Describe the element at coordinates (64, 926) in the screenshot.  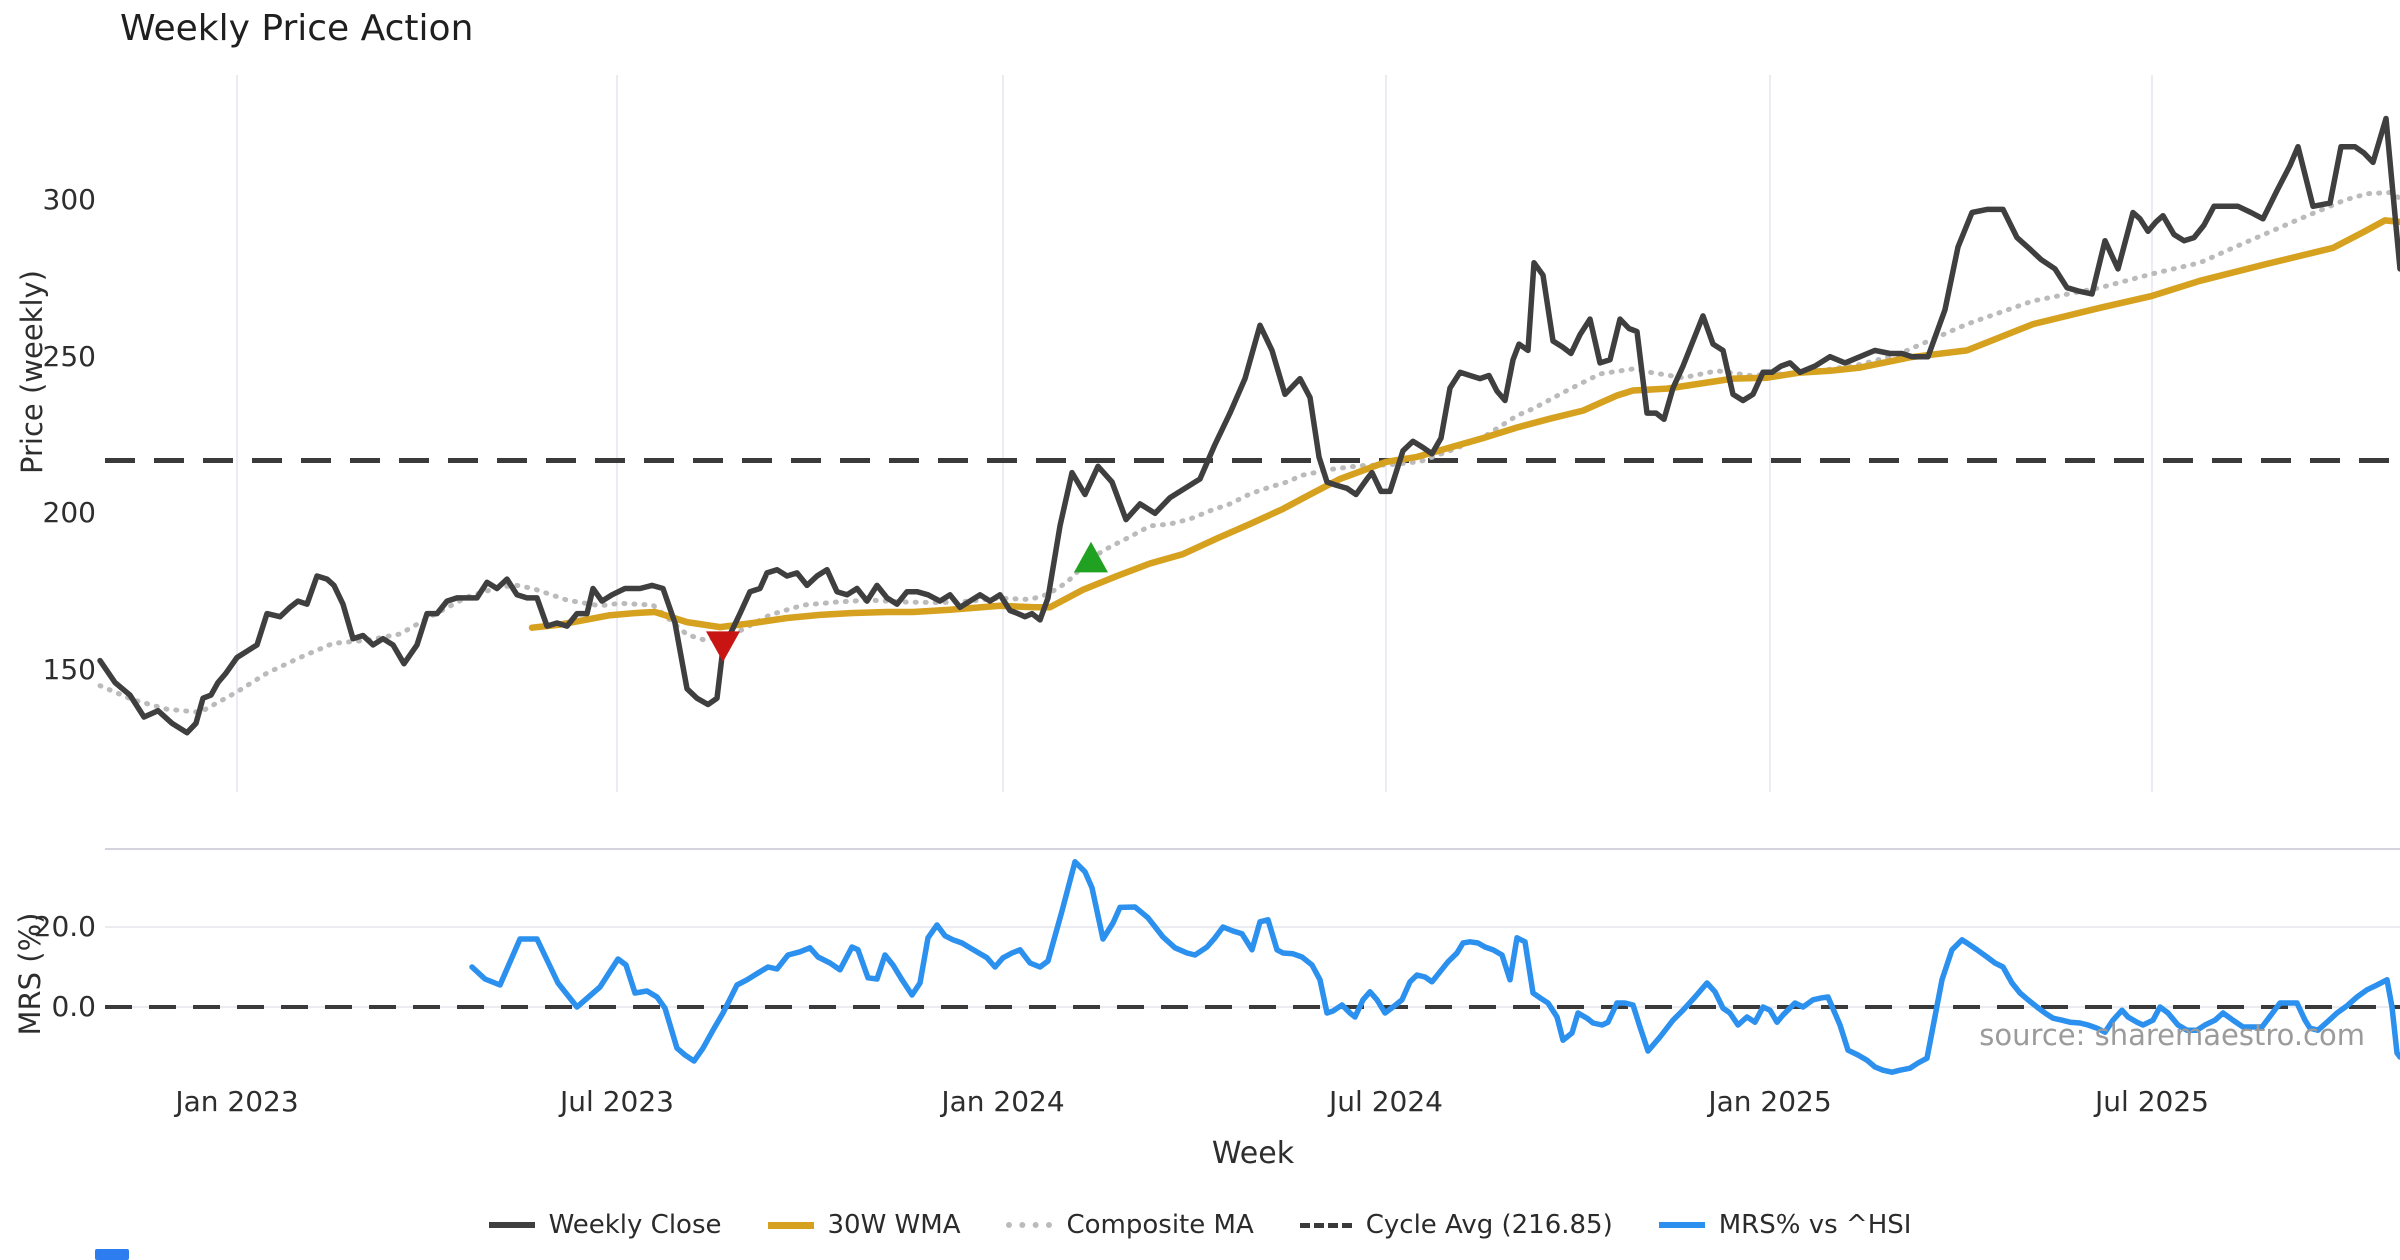
I see `mrs-y-tick-label: 20.0` at that location.